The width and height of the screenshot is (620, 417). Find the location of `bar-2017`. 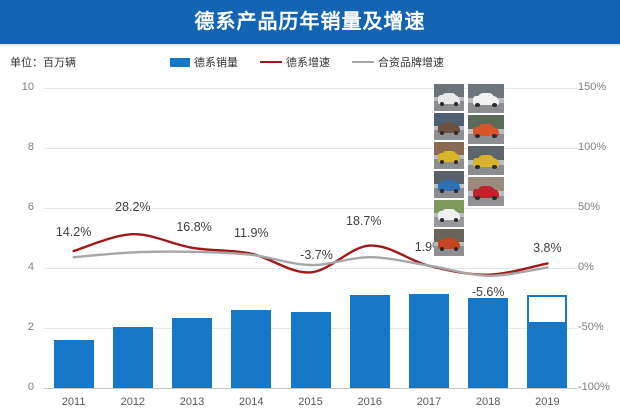

bar-2017 is located at coordinates (428, 340).